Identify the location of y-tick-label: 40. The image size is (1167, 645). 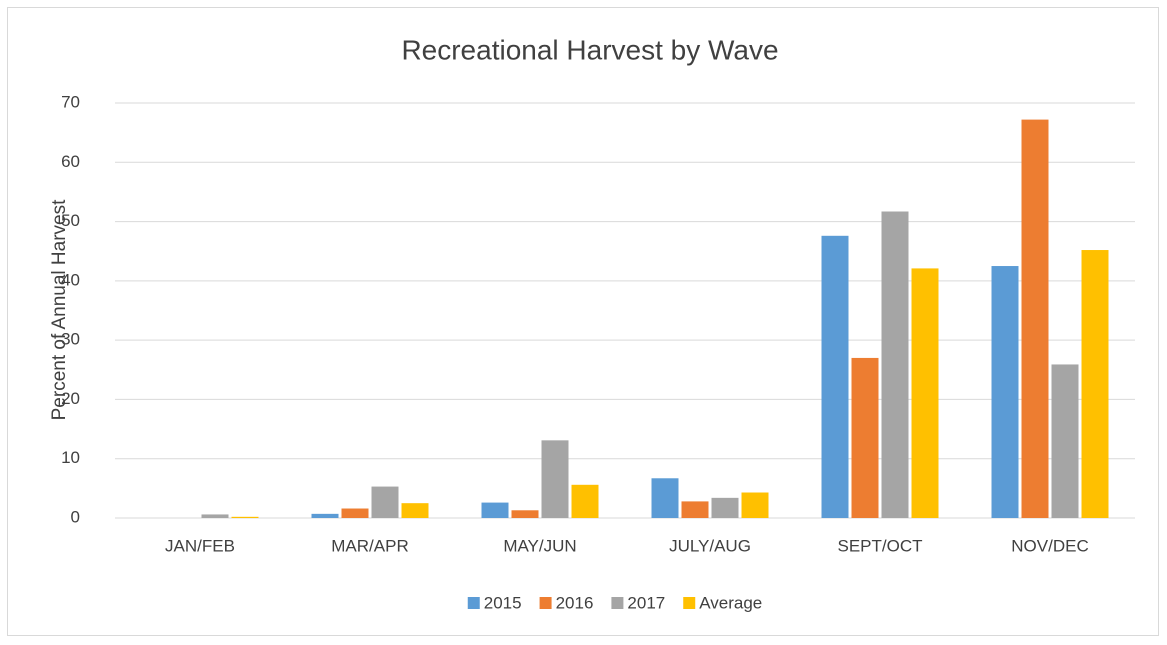
(70, 279).